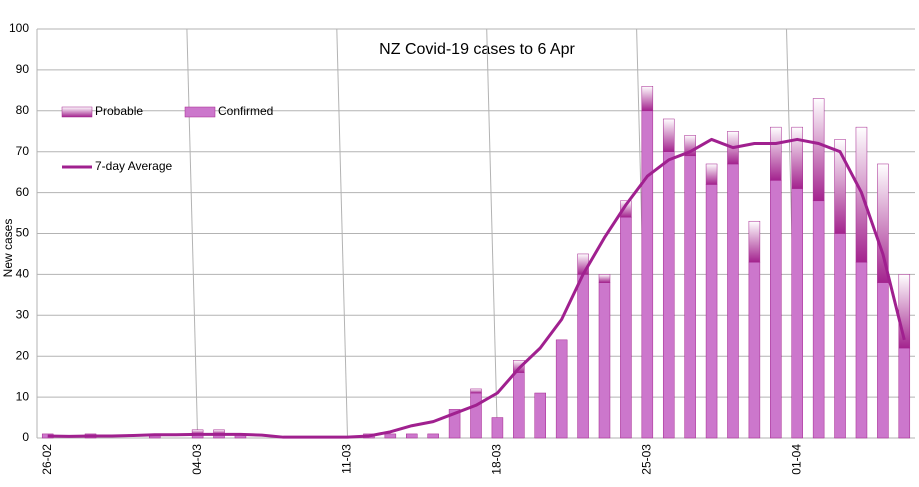 Image resolution: width=919 pixels, height=487 pixels. Describe the element at coordinates (23, 314) in the screenshot. I see `y-tick-label: 30` at that location.